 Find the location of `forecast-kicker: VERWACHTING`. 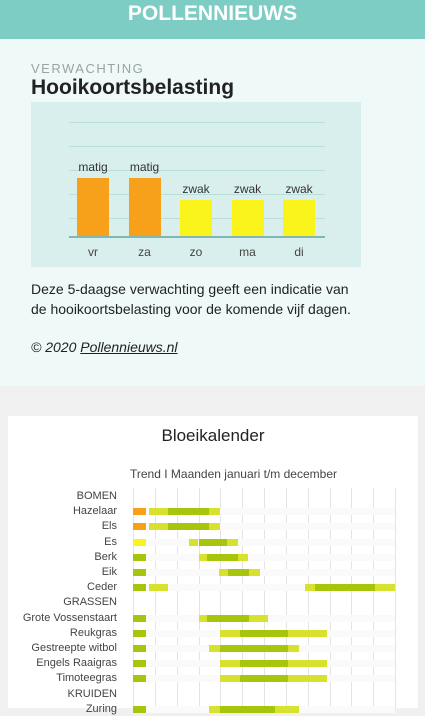

forecast-kicker: VERWACHTING is located at coordinates (88, 68).